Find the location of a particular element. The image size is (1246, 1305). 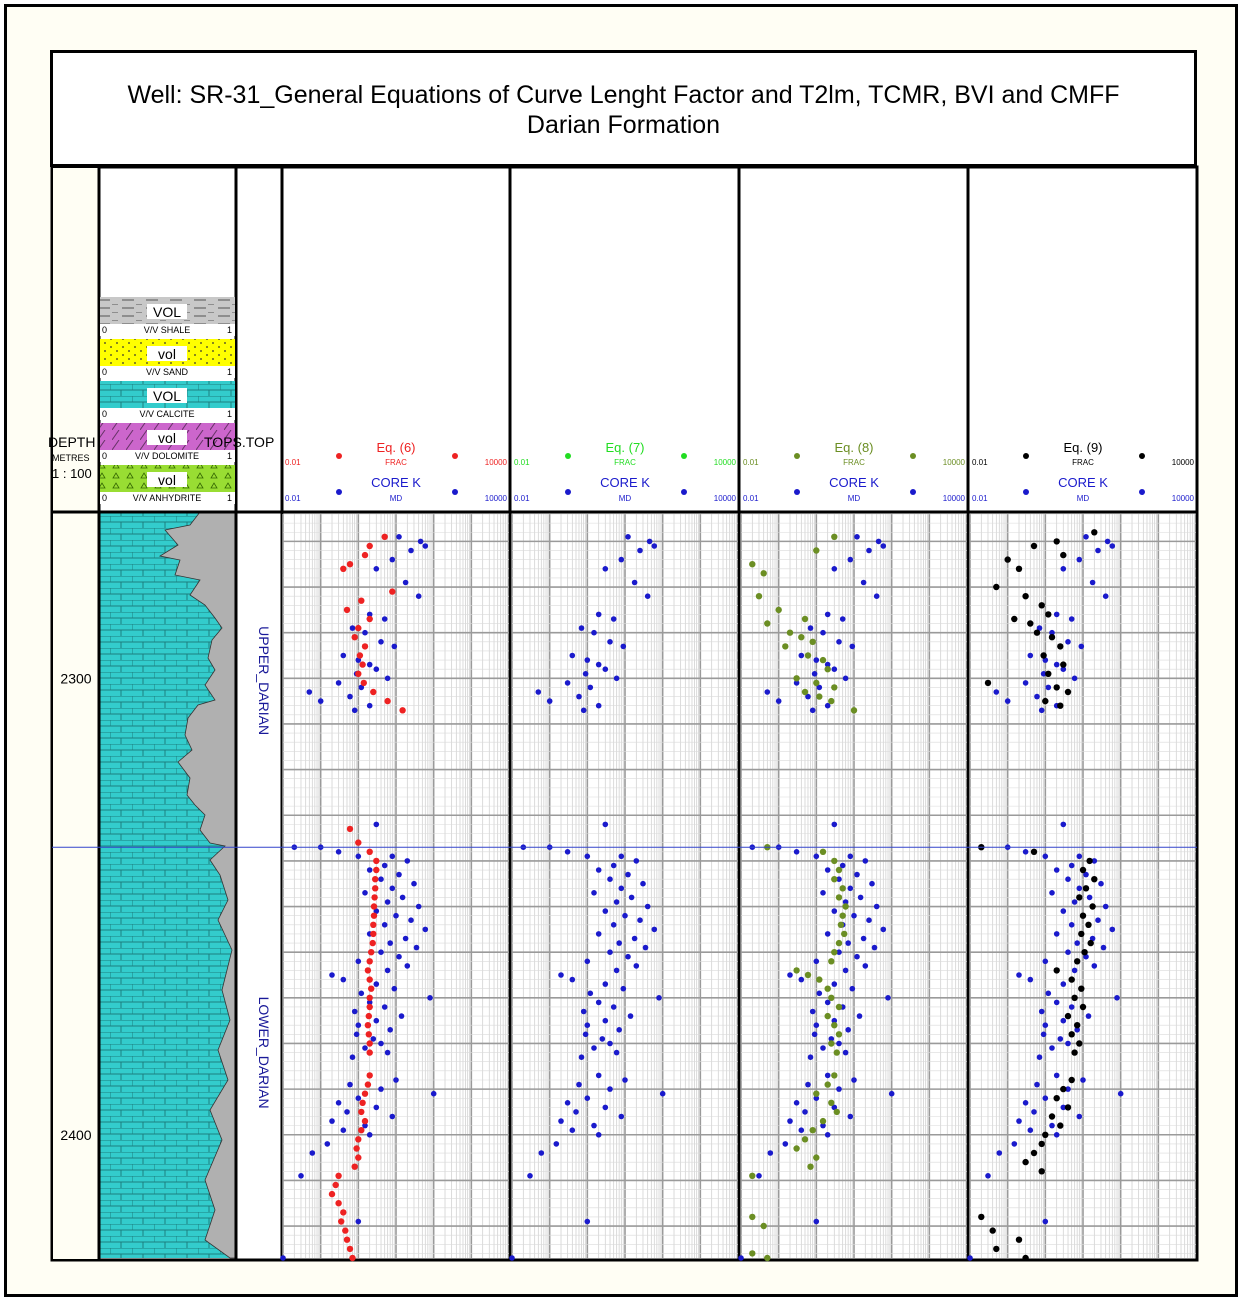

track-ref-title: CORE K is located at coordinates (396, 482).